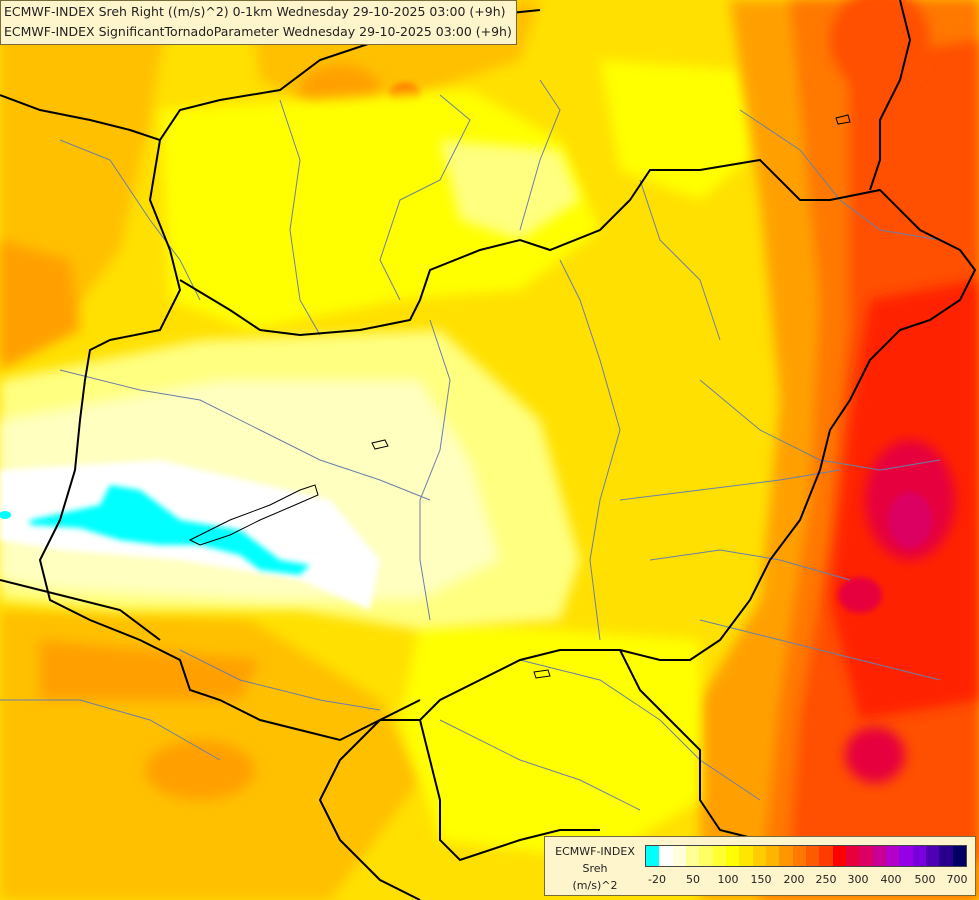  What do you see at coordinates (200, 770) in the screenshot?
I see `field-south-spot` at bounding box center [200, 770].